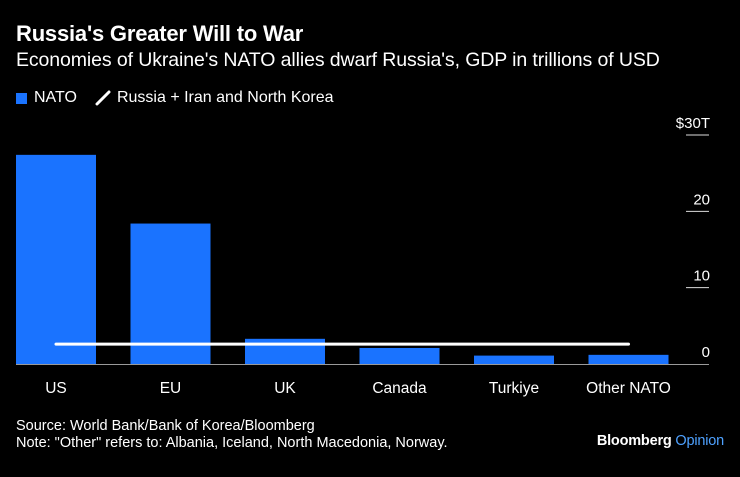 The height and width of the screenshot is (477, 740). What do you see at coordinates (399, 355) in the screenshot?
I see `bar-canada` at bounding box center [399, 355].